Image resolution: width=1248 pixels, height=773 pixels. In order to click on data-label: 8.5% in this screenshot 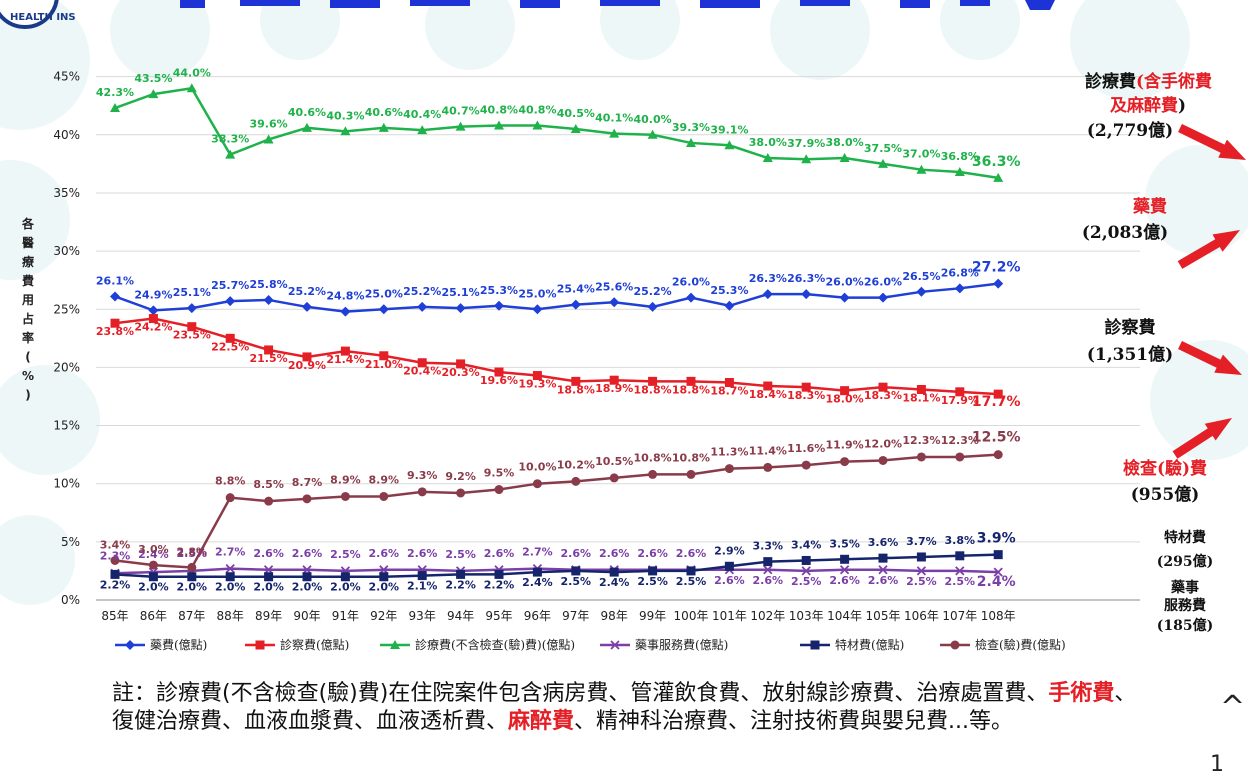, I will do `click(268, 484)`.